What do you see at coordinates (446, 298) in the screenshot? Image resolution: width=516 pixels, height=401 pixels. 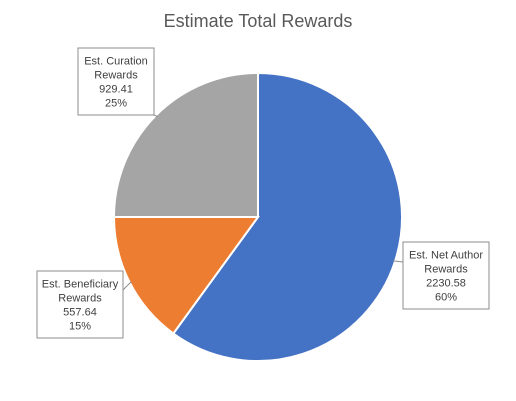 I see `data-label-percent: 60%` at bounding box center [446, 298].